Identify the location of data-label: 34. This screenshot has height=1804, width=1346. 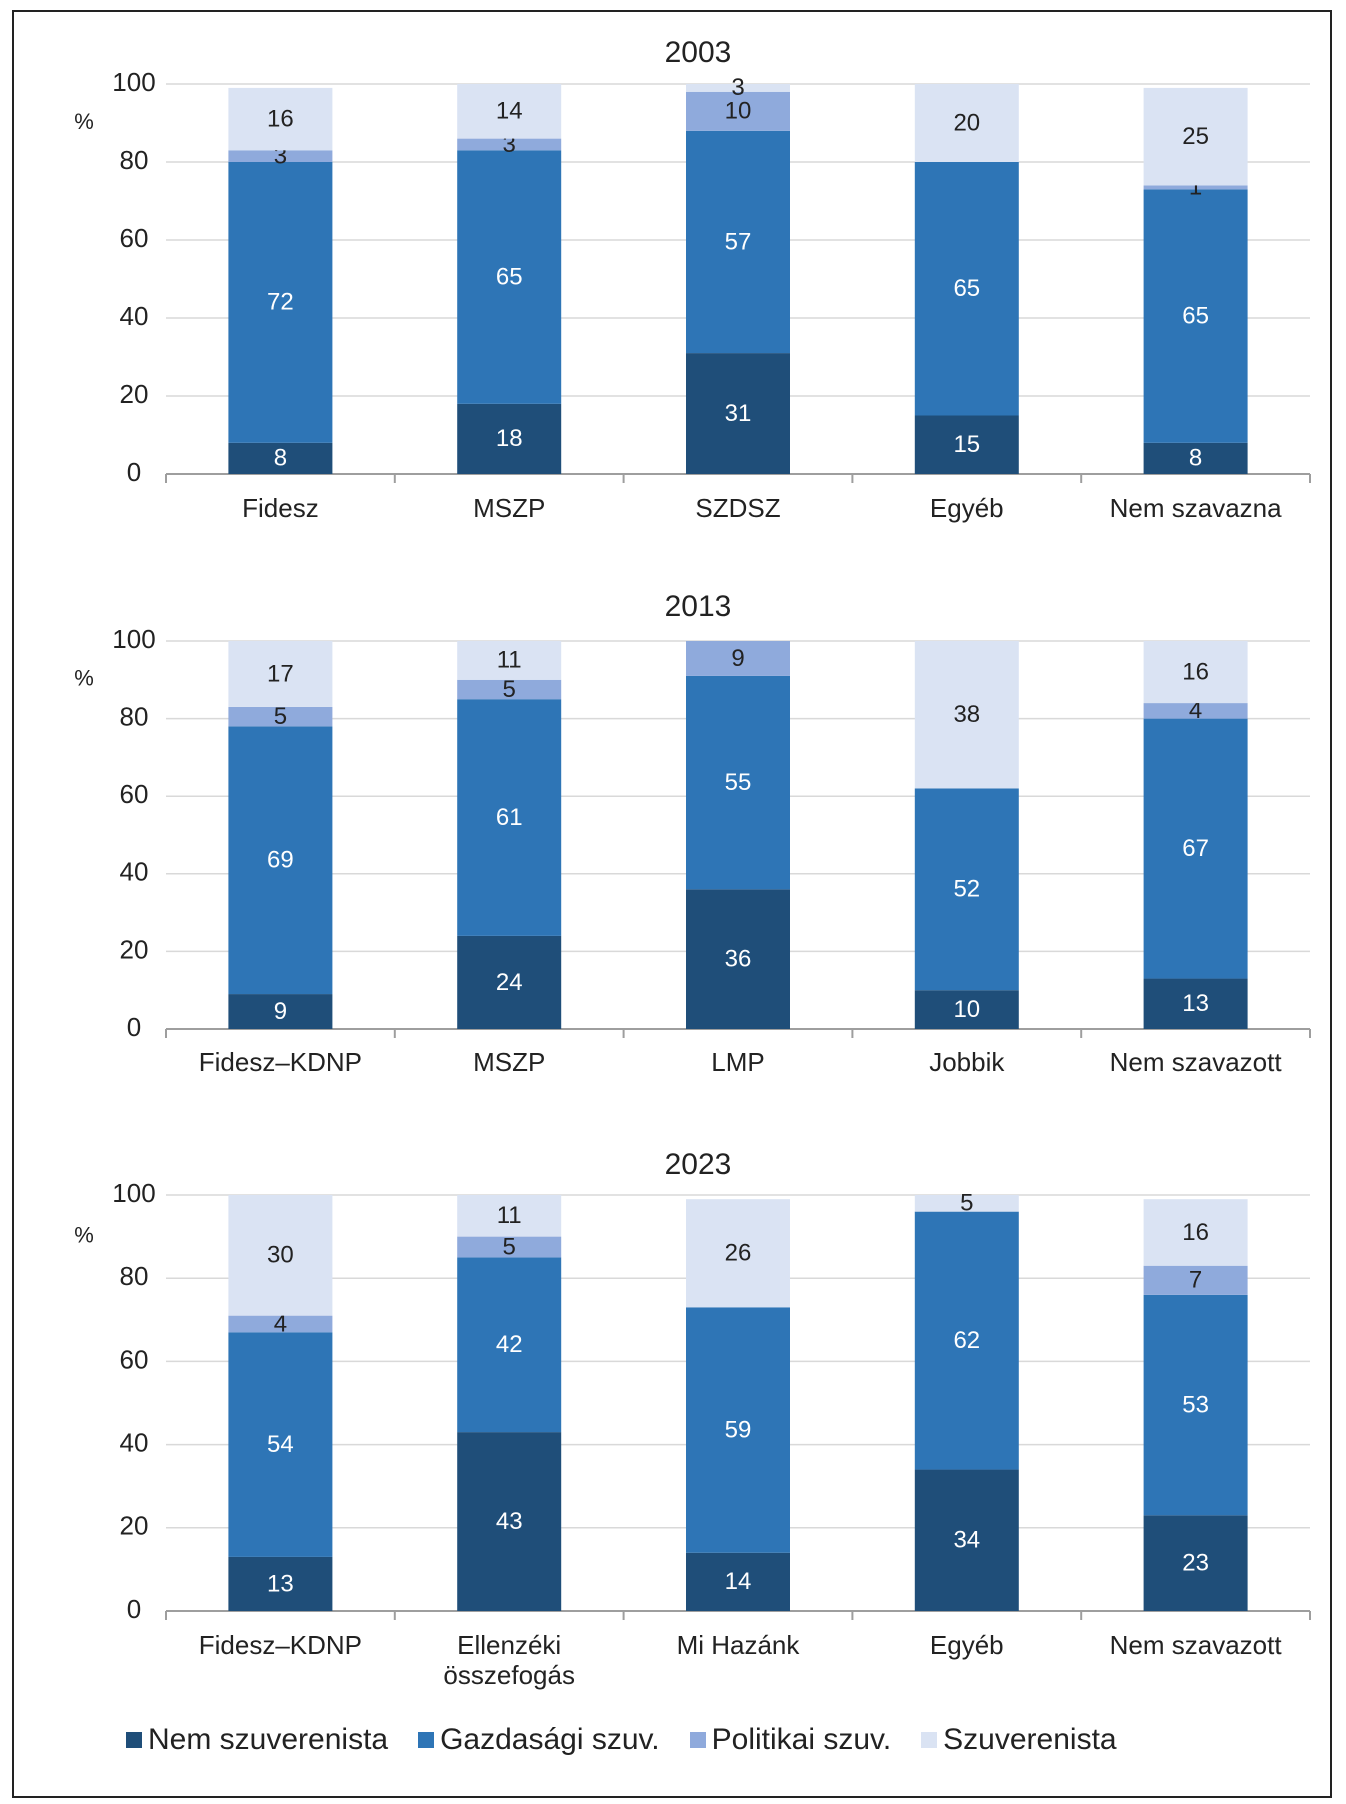
(966, 1540).